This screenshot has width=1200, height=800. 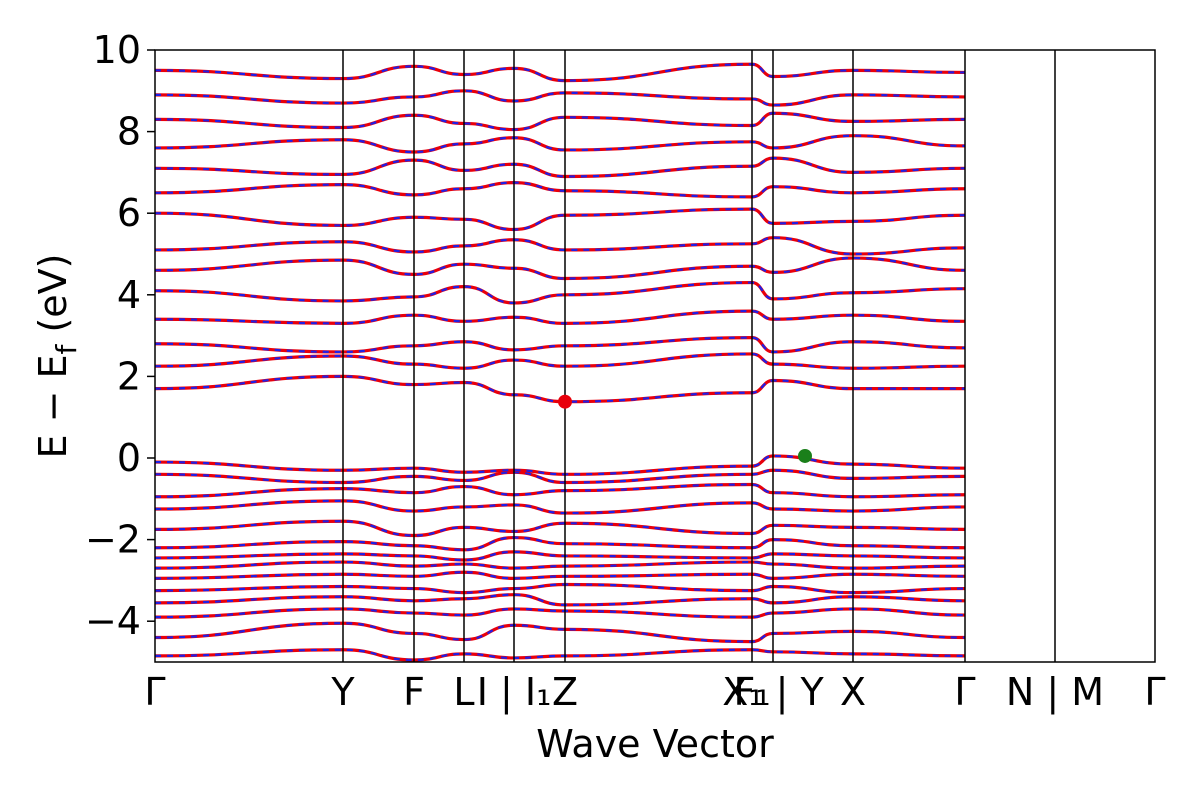 I want to click on y-tick-label-6: 8, so click(x=129, y=132).